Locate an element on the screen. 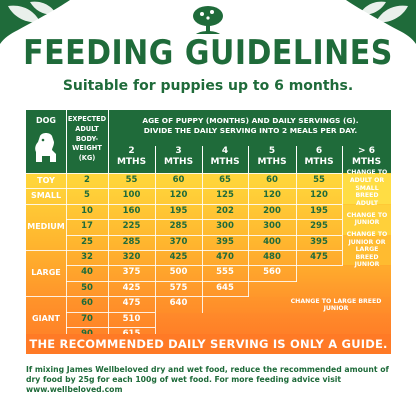 The width and height of the screenshot is (416, 416). weight-cell: 5 is located at coordinates (87, 195).